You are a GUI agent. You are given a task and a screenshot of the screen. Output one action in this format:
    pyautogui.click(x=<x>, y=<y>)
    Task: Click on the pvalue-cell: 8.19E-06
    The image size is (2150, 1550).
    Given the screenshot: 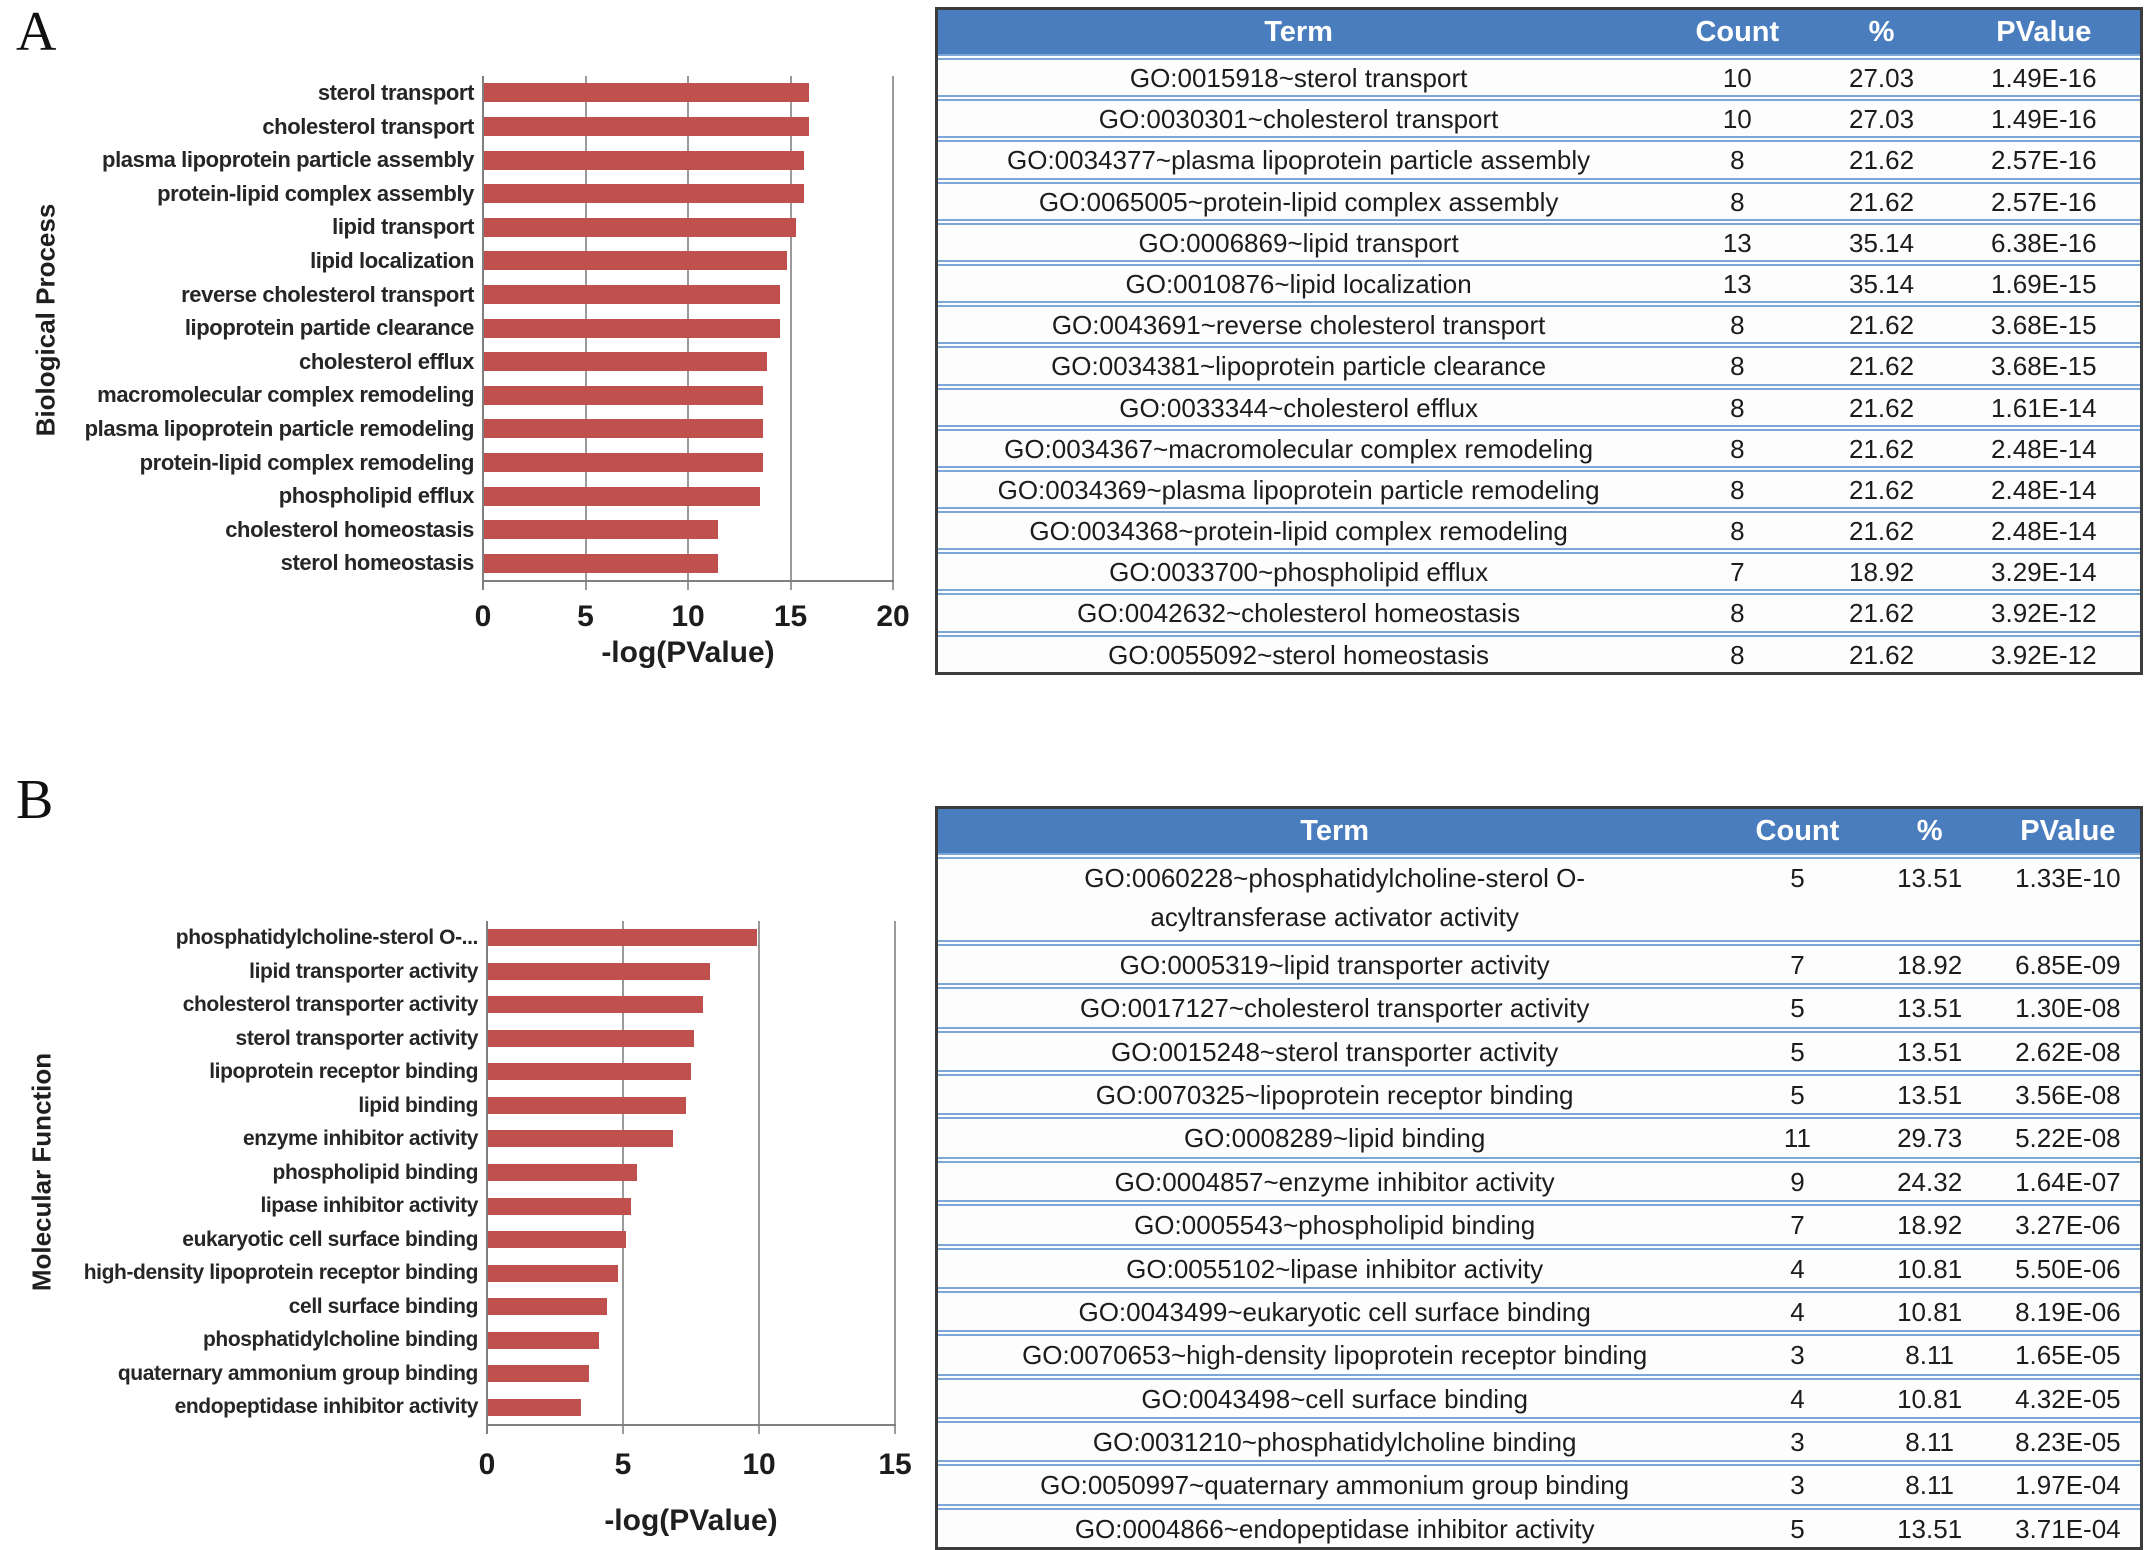 What is the action you would take?
    pyautogui.click(x=2068, y=1311)
    